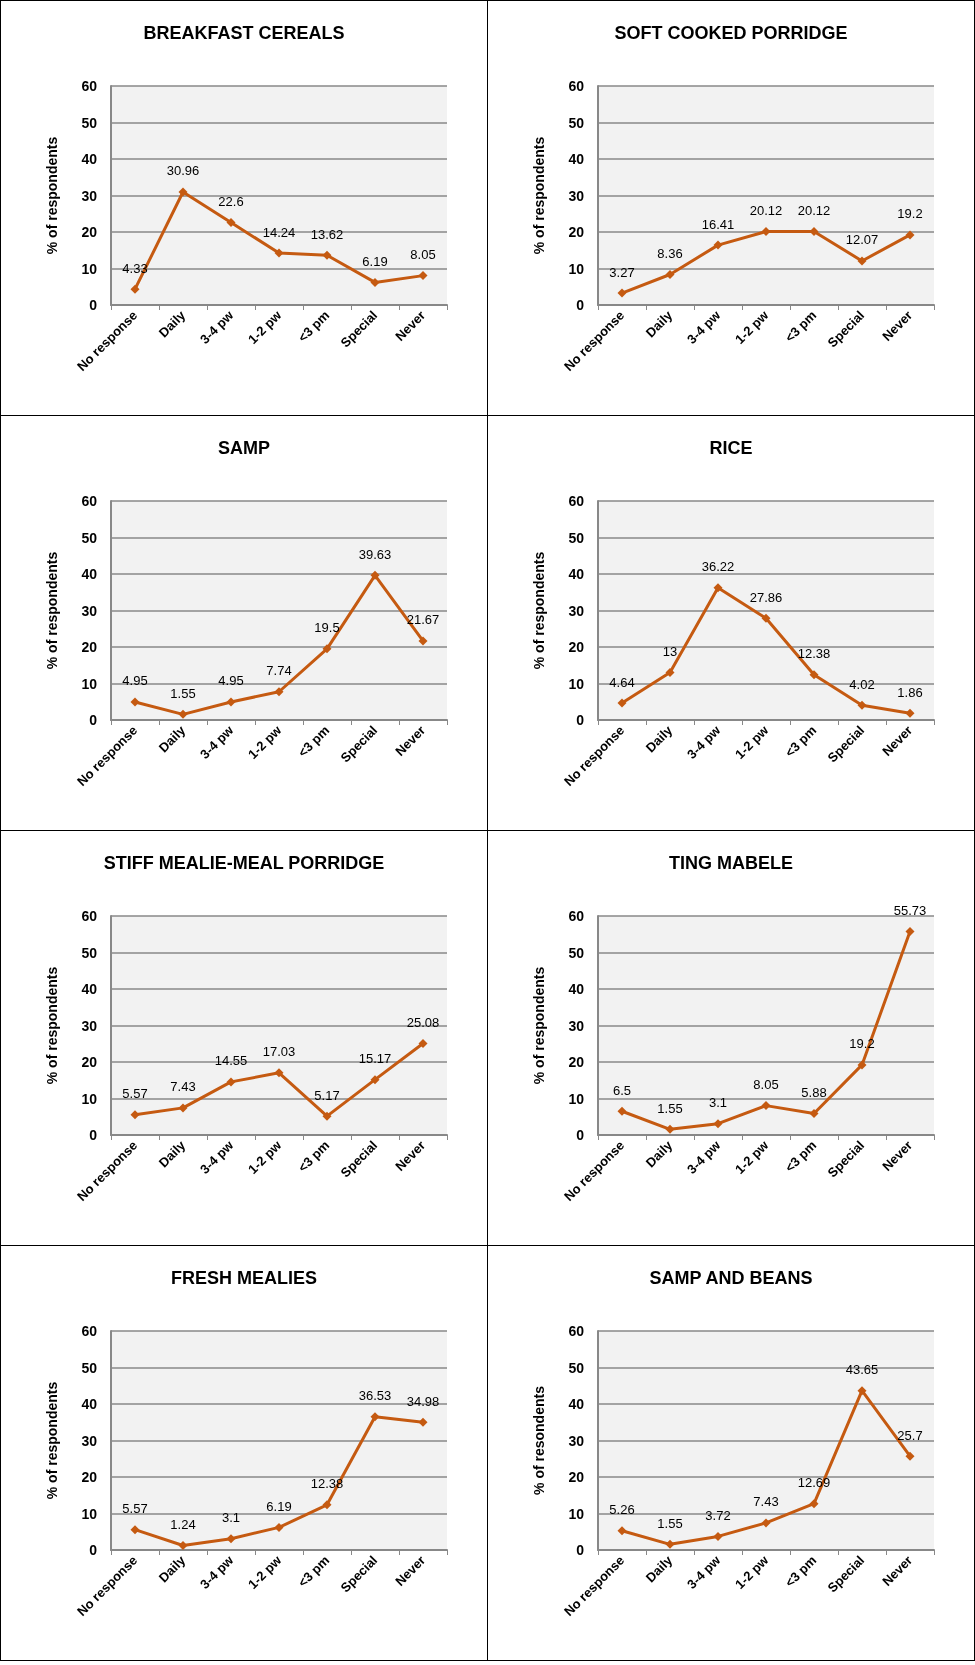 Image resolution: width=975 pixels, height=1665 pixels. I want to click on data-label: 3.1, so click(231, 1518).